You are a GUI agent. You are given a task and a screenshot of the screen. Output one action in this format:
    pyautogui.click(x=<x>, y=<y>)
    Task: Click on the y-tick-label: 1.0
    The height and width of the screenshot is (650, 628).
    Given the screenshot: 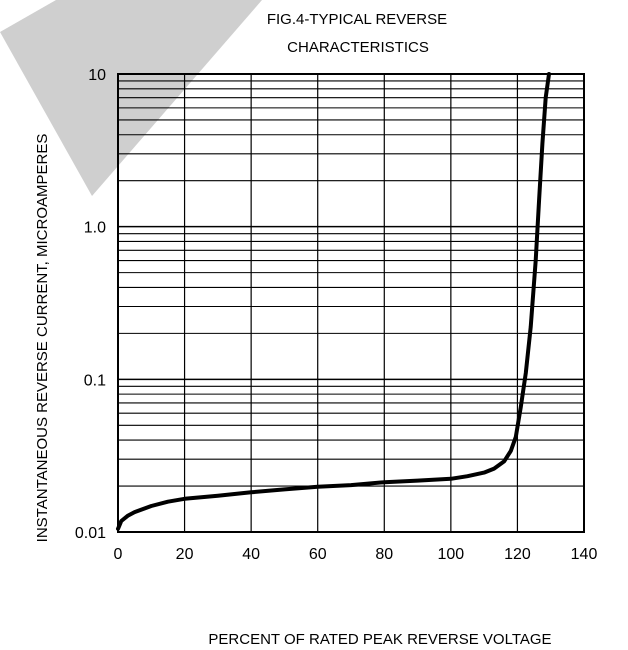 What is the action you would take?
    pyautogui.click(x=95, y=228)
    